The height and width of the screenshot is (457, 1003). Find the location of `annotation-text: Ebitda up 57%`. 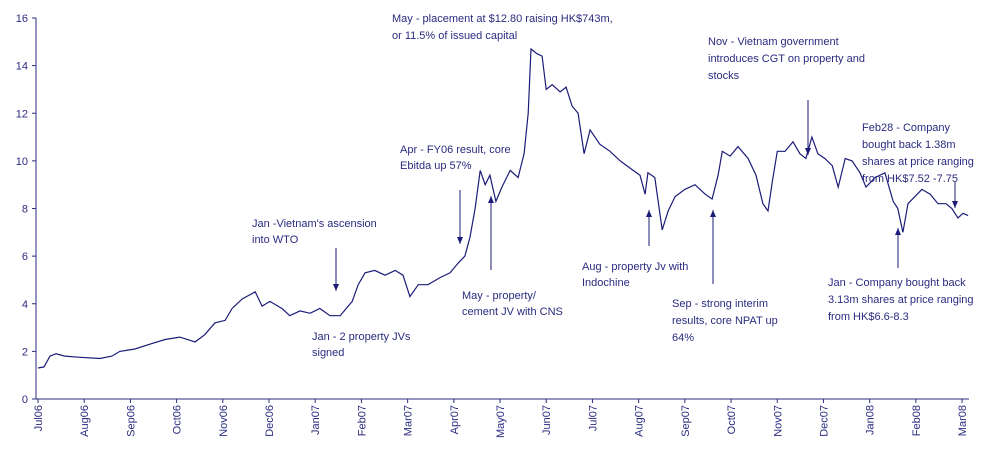

annotation-text: Ebitda up 57% is located at coordinates (436, 166).